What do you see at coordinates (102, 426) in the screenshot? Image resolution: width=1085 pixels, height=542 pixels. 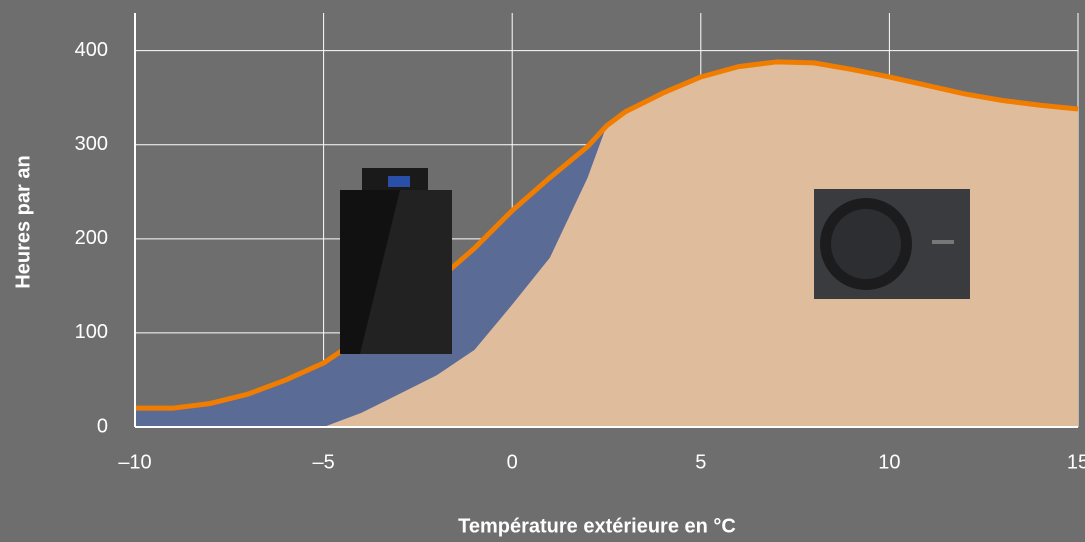 I see `y-tick-label: 0` at bounding box center [102, 426].